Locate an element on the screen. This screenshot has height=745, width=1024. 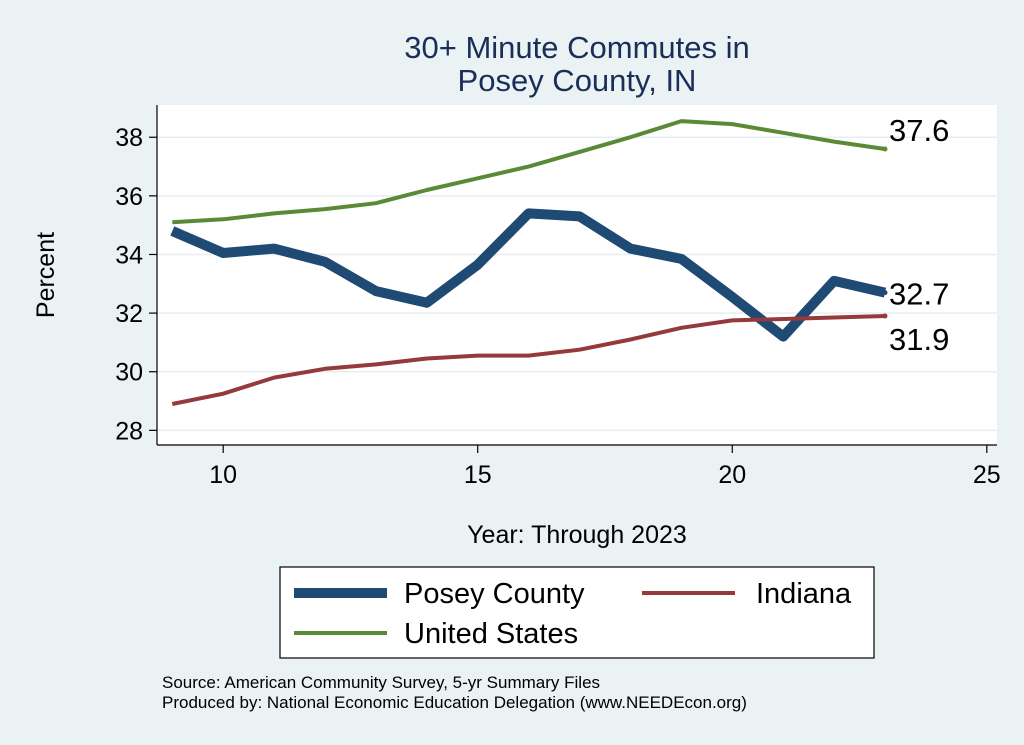
x-axis-title: Year: Through 2023 is located at coordinates (577, 535).